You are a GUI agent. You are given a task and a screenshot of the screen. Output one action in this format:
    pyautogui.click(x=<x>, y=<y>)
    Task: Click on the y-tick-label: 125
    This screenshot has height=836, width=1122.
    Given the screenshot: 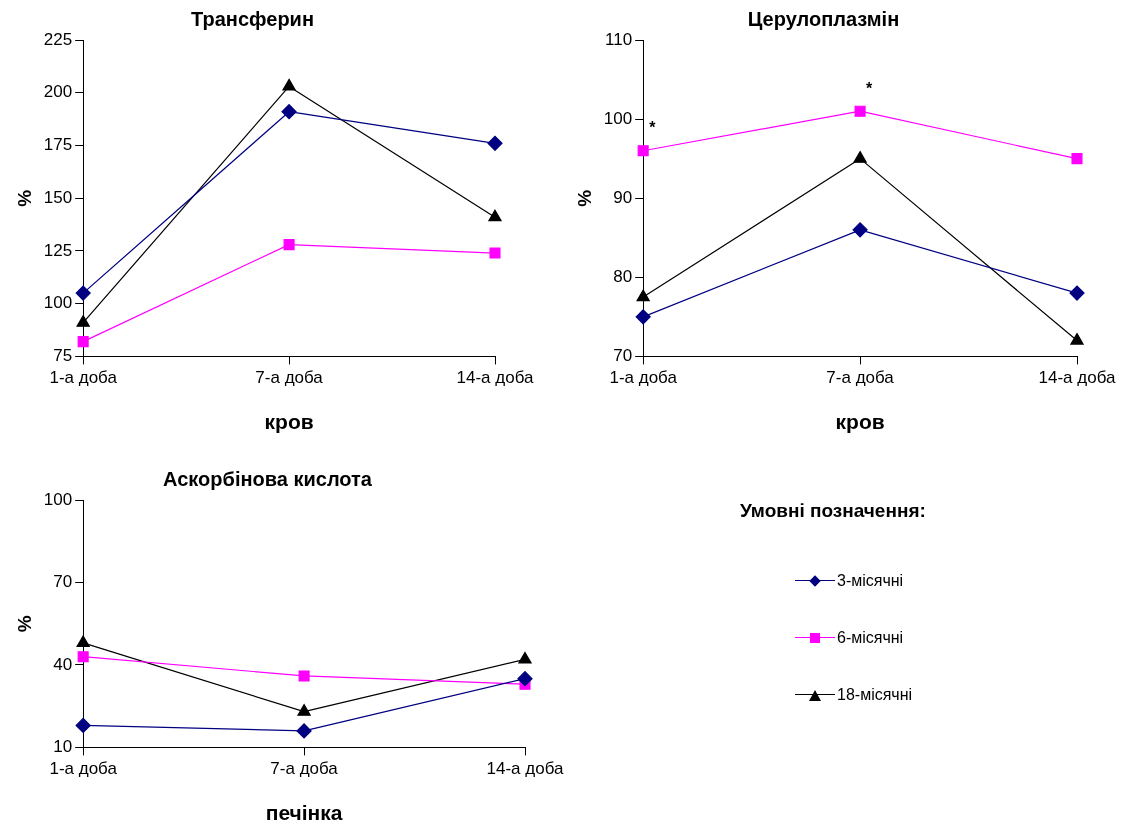 What is the action you would take?
    pyautogui.click(x=58, y=250)
    